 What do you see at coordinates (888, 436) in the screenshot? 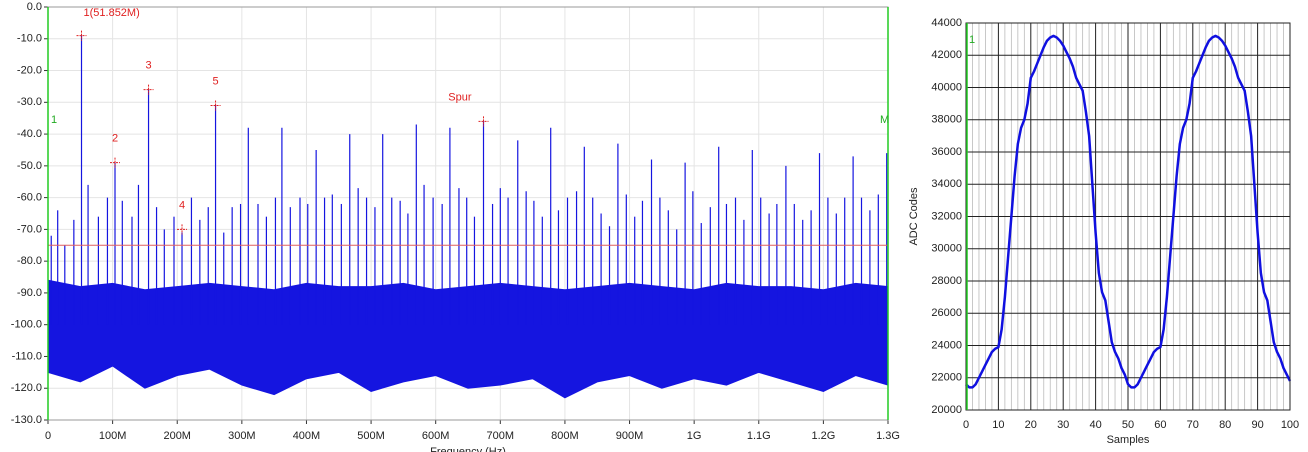
I see `x-tick-label: 1.3G` at bounding box center [888, 436].